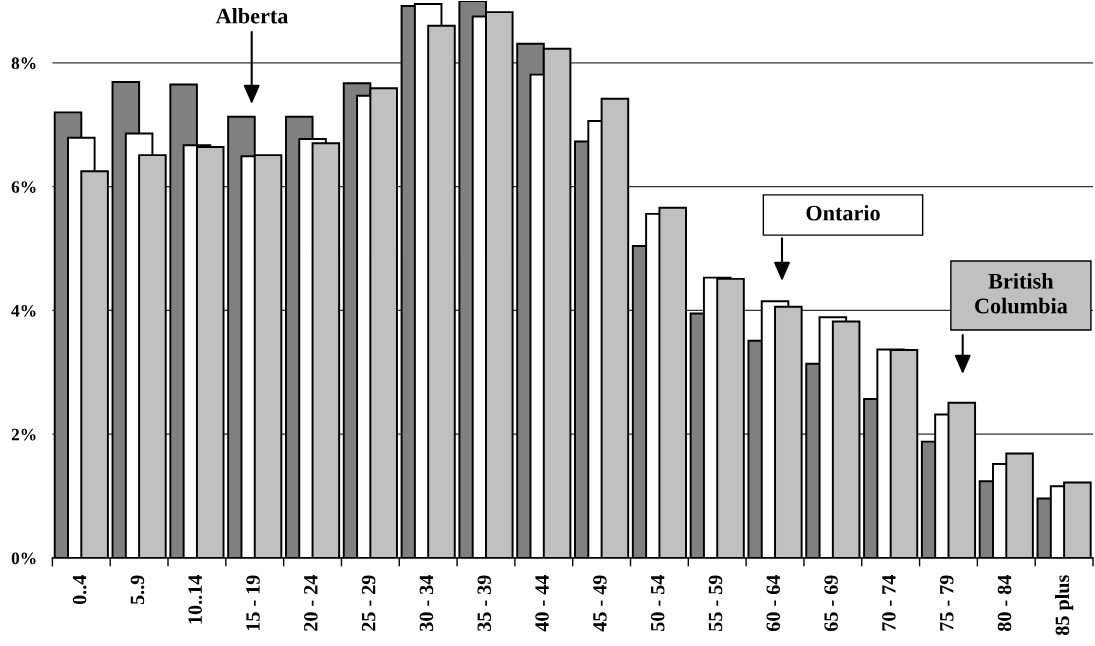 The image size is (1095, 646). Describe the element at coordinates (23, 187) in the screenshot. I see `y-tick-label: 6%` at that location.